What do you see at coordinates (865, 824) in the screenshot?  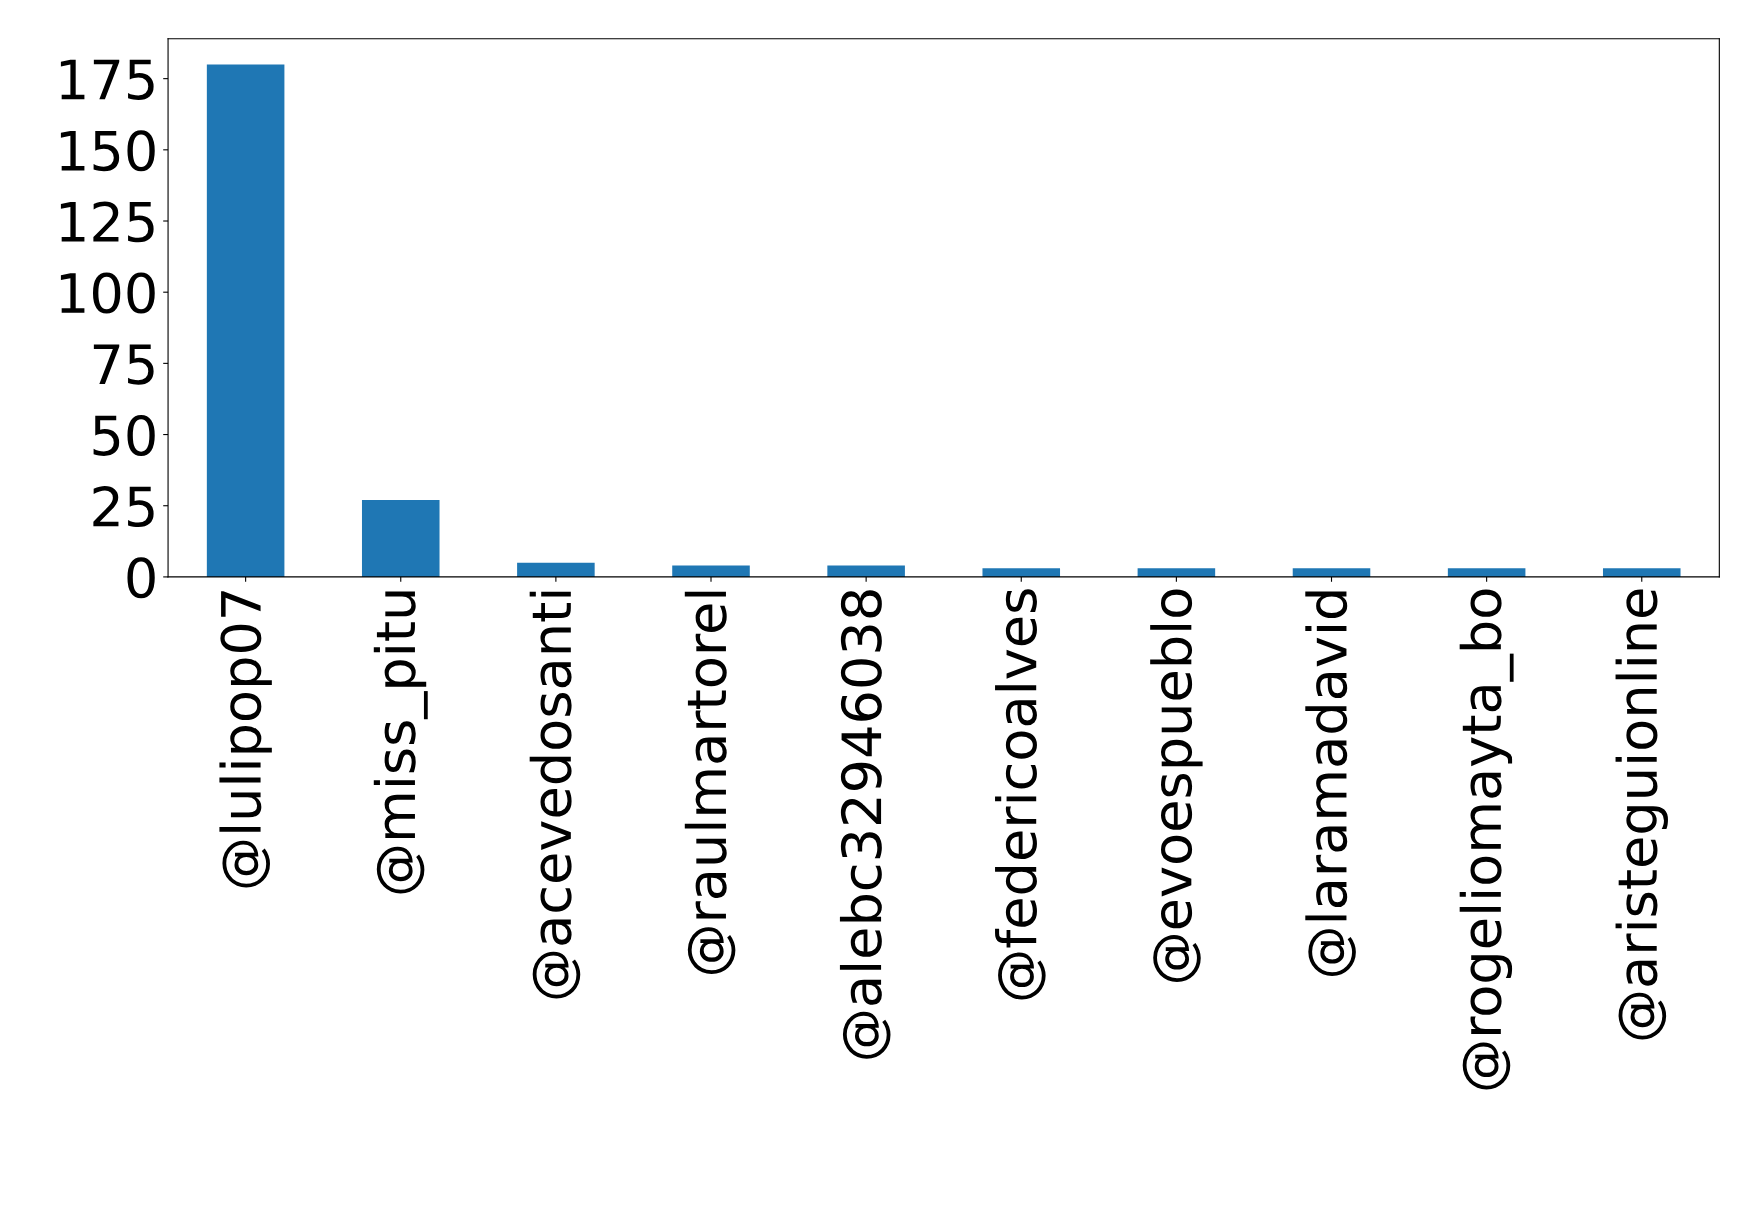 I see `x-tick-label: @alebc32946038` at bounding box center [865, 824].